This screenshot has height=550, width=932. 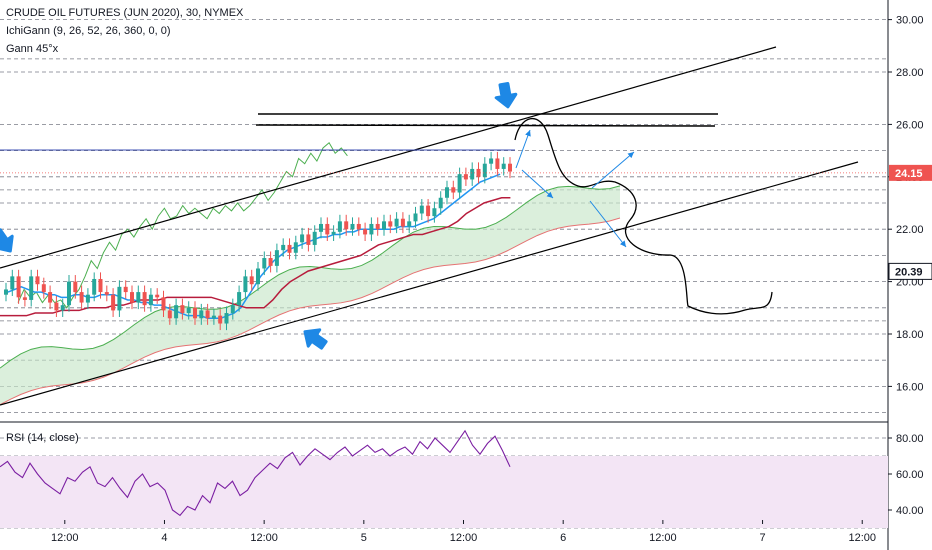 I want to click on price-tick-label: 16.00, so click(x=910, y=387).